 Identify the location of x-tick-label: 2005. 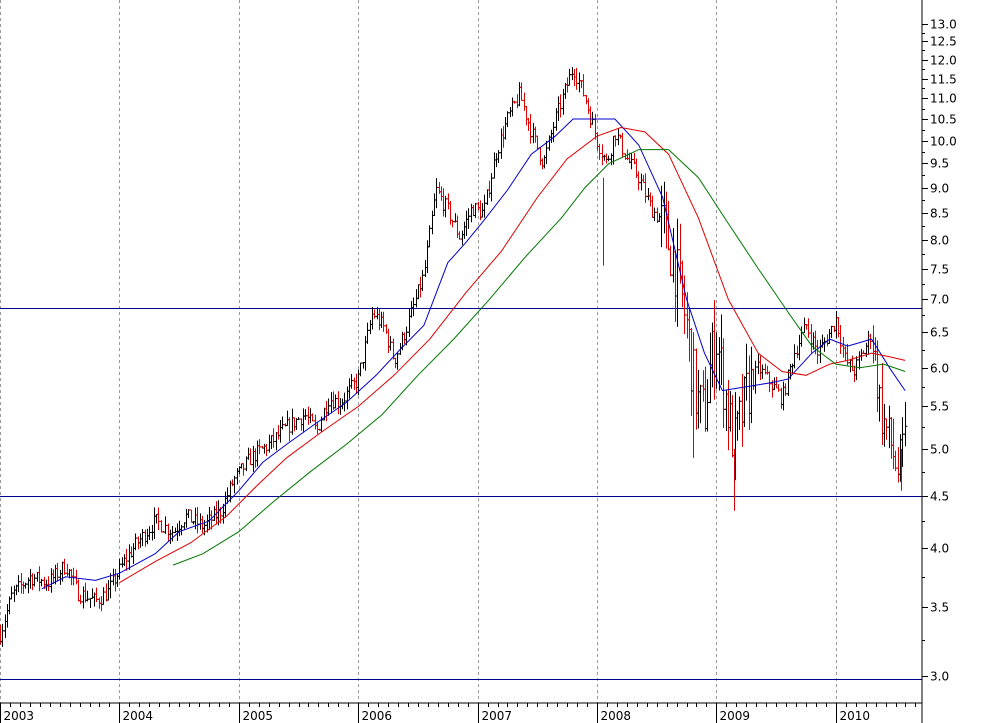
(258, 716).